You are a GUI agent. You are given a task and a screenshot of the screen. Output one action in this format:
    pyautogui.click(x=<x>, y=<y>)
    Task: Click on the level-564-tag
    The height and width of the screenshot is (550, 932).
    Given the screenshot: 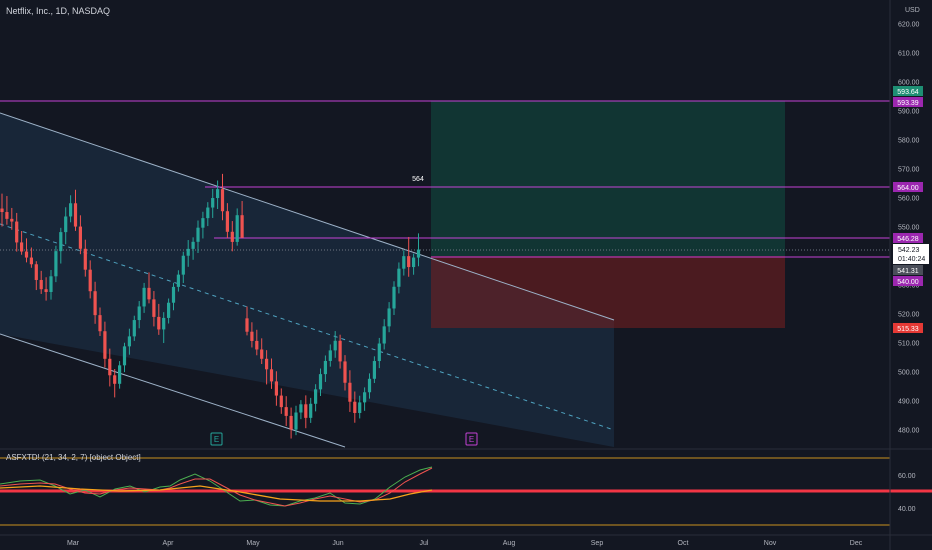 What is the action you would take?
    pyautogui.click(x=908, y=187)
    